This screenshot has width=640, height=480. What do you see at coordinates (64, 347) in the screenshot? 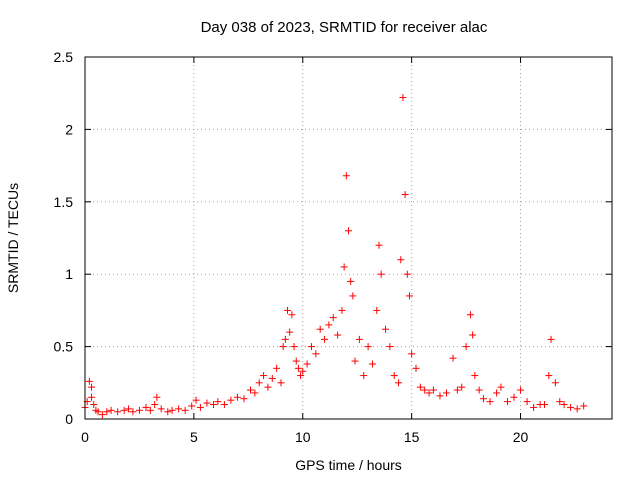
I see `y-tick-label: 0.5` at bounding box center [64, 347].